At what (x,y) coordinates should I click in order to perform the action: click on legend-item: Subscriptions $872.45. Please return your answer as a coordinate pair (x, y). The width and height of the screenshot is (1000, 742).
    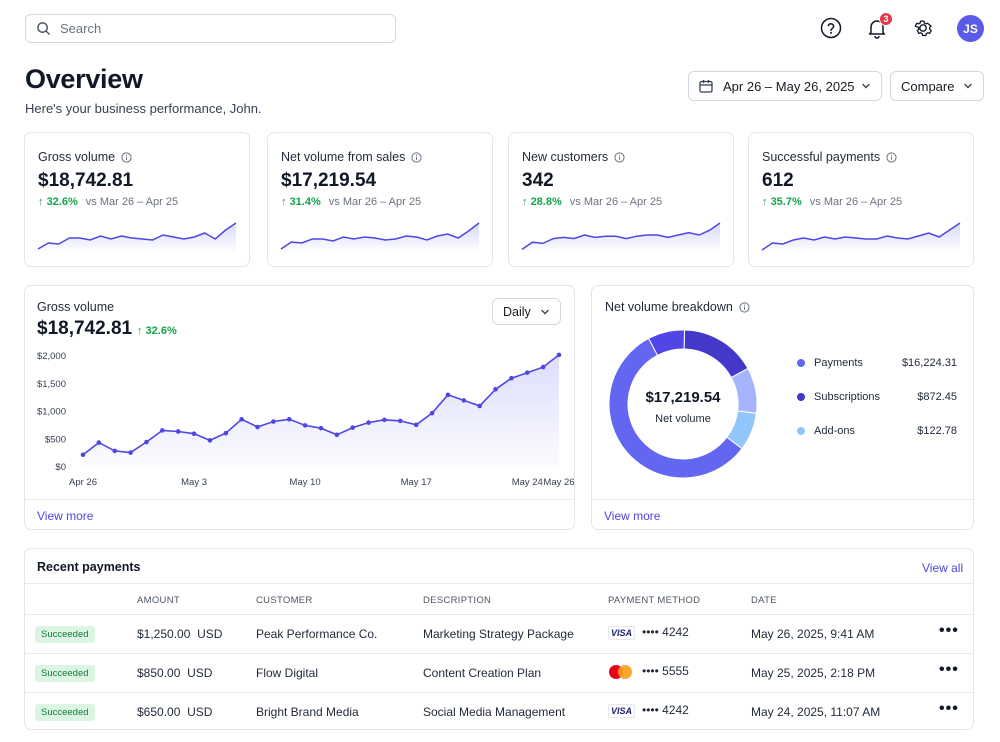
    Looking at the image, I should click on (877, 397).